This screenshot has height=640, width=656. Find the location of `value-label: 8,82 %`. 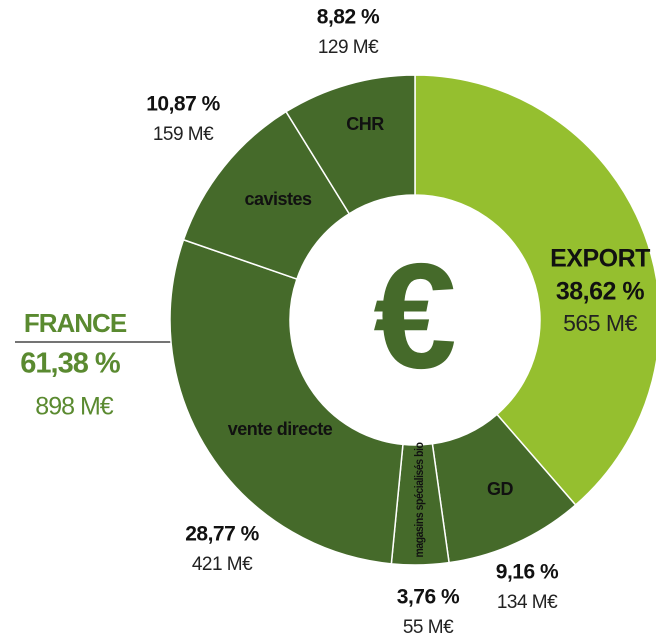

value-label: 8,82 % is located at coordinates (348, 17).